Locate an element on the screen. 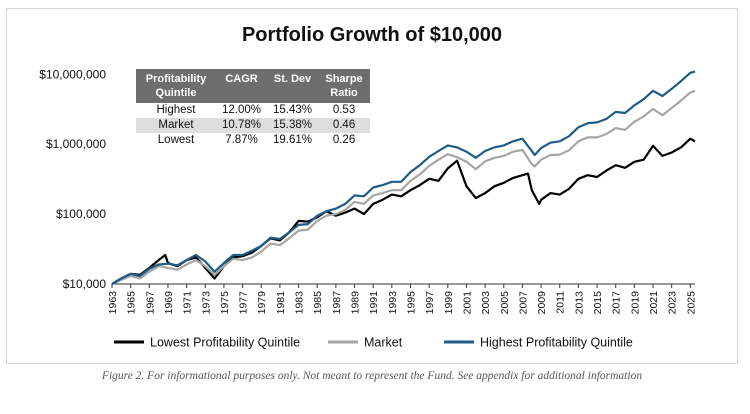  y-tick-label: $1,000,000 is located at coordinates (76, 144).